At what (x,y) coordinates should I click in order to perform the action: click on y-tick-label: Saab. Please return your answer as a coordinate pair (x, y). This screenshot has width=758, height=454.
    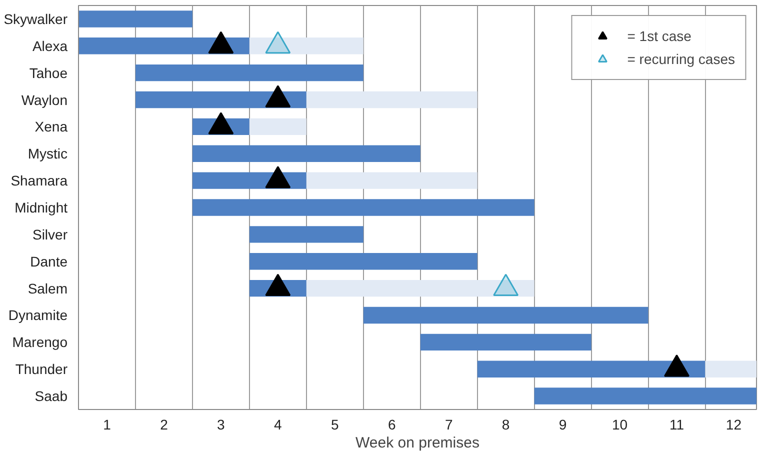
    Looking at the image, I should click on (51, 396).